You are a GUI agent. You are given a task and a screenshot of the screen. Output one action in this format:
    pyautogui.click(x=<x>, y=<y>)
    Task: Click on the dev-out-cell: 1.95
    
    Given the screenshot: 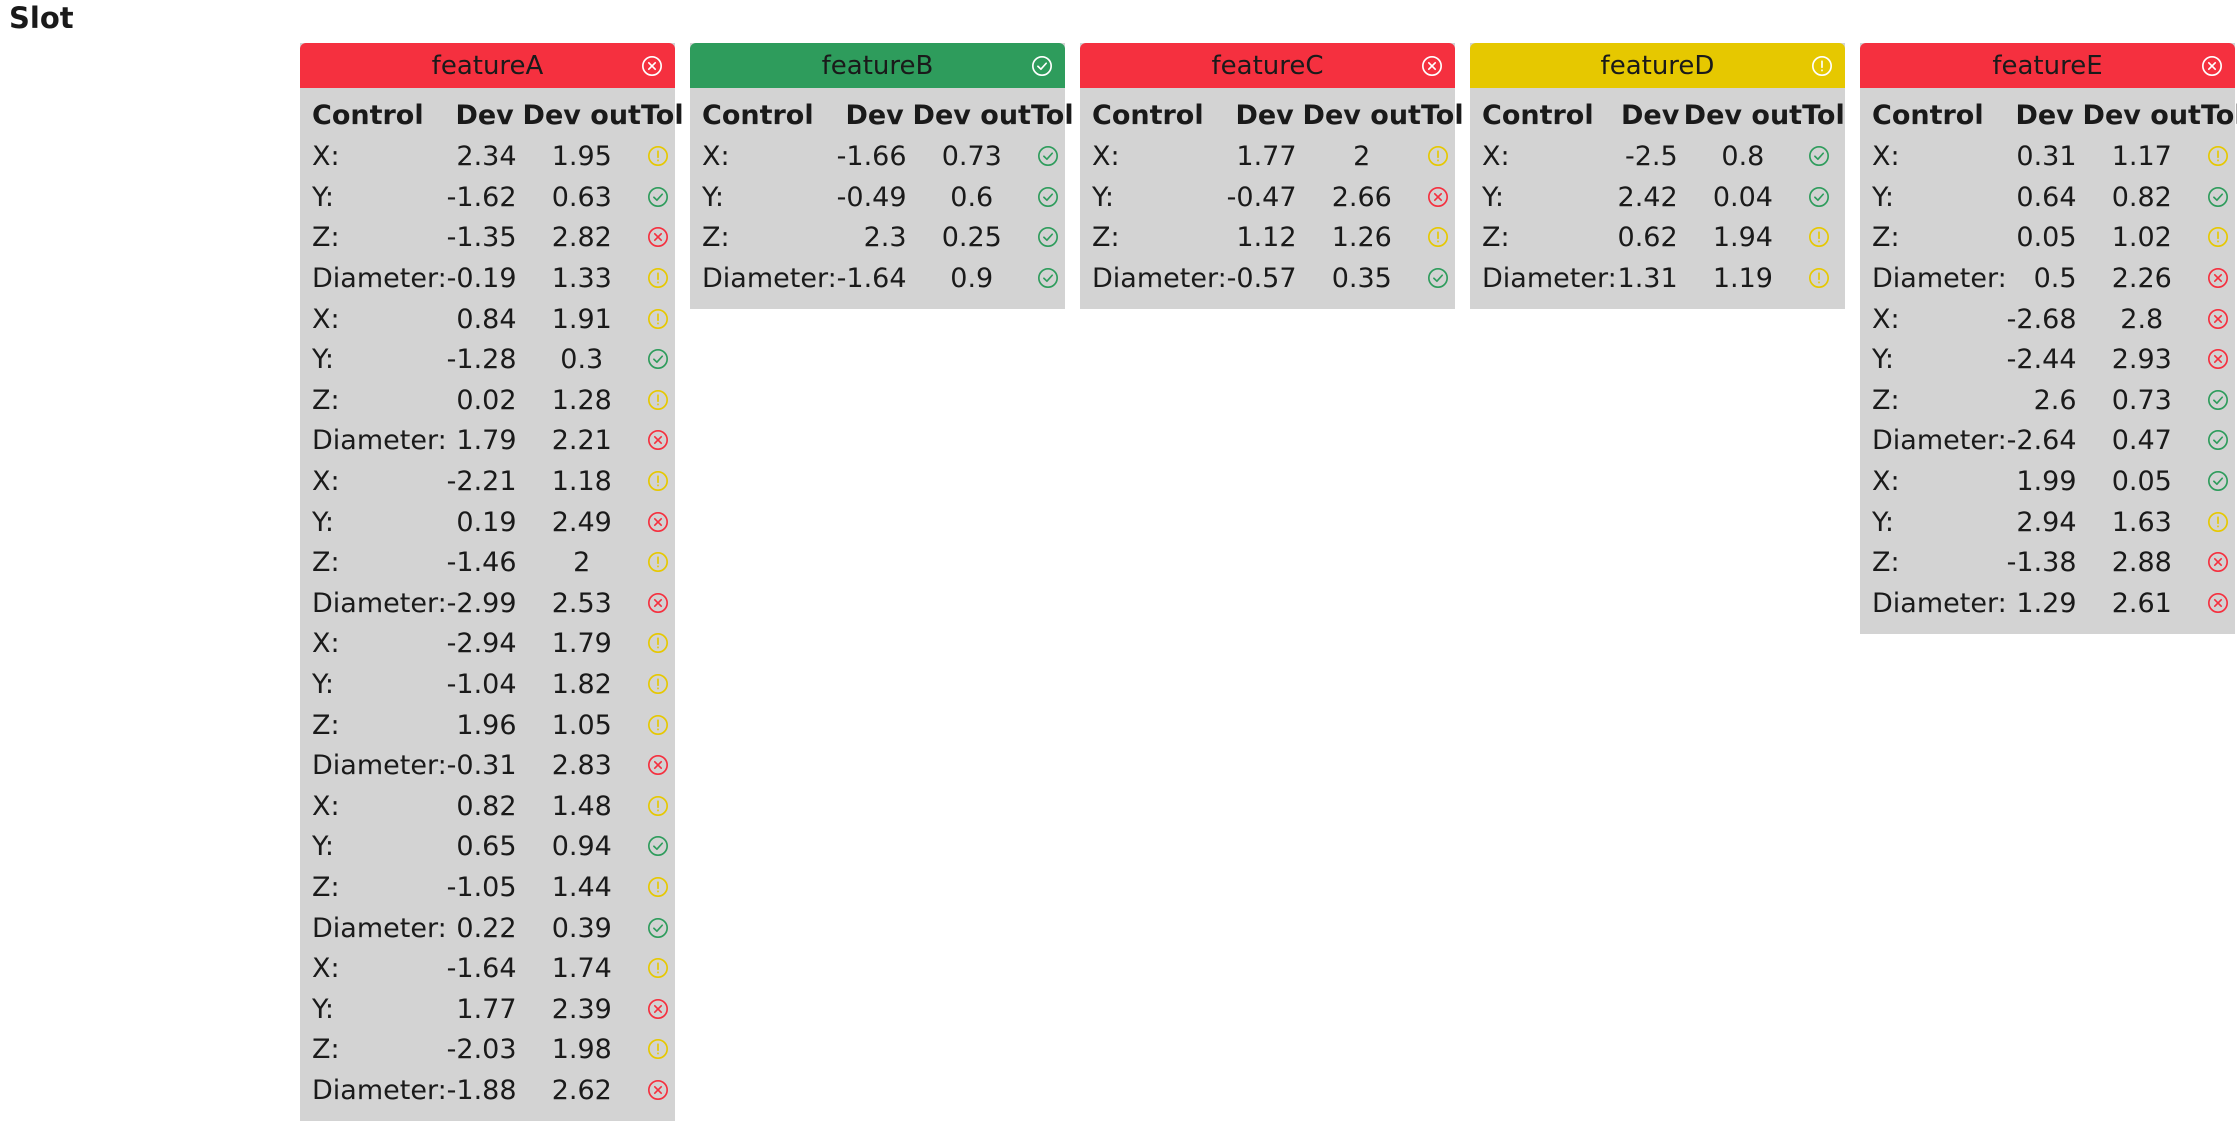 What is the action you would take?
    pyautogui.click(x=581, y=157)
    